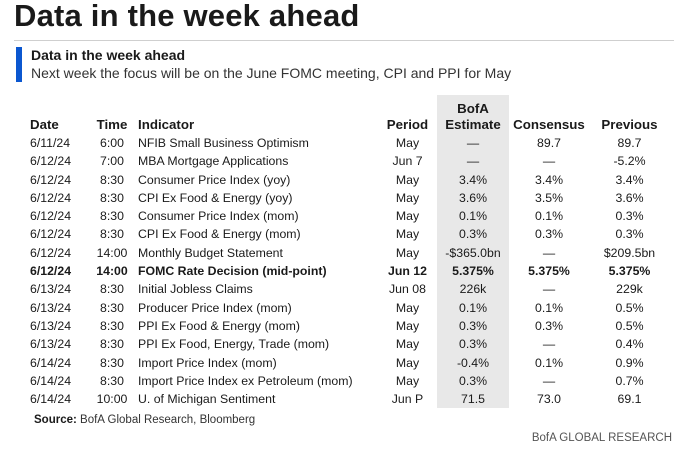 The width and height of the screenshot is (684, 455). I want to click on cell-period: Jun P, so click(407, 399).